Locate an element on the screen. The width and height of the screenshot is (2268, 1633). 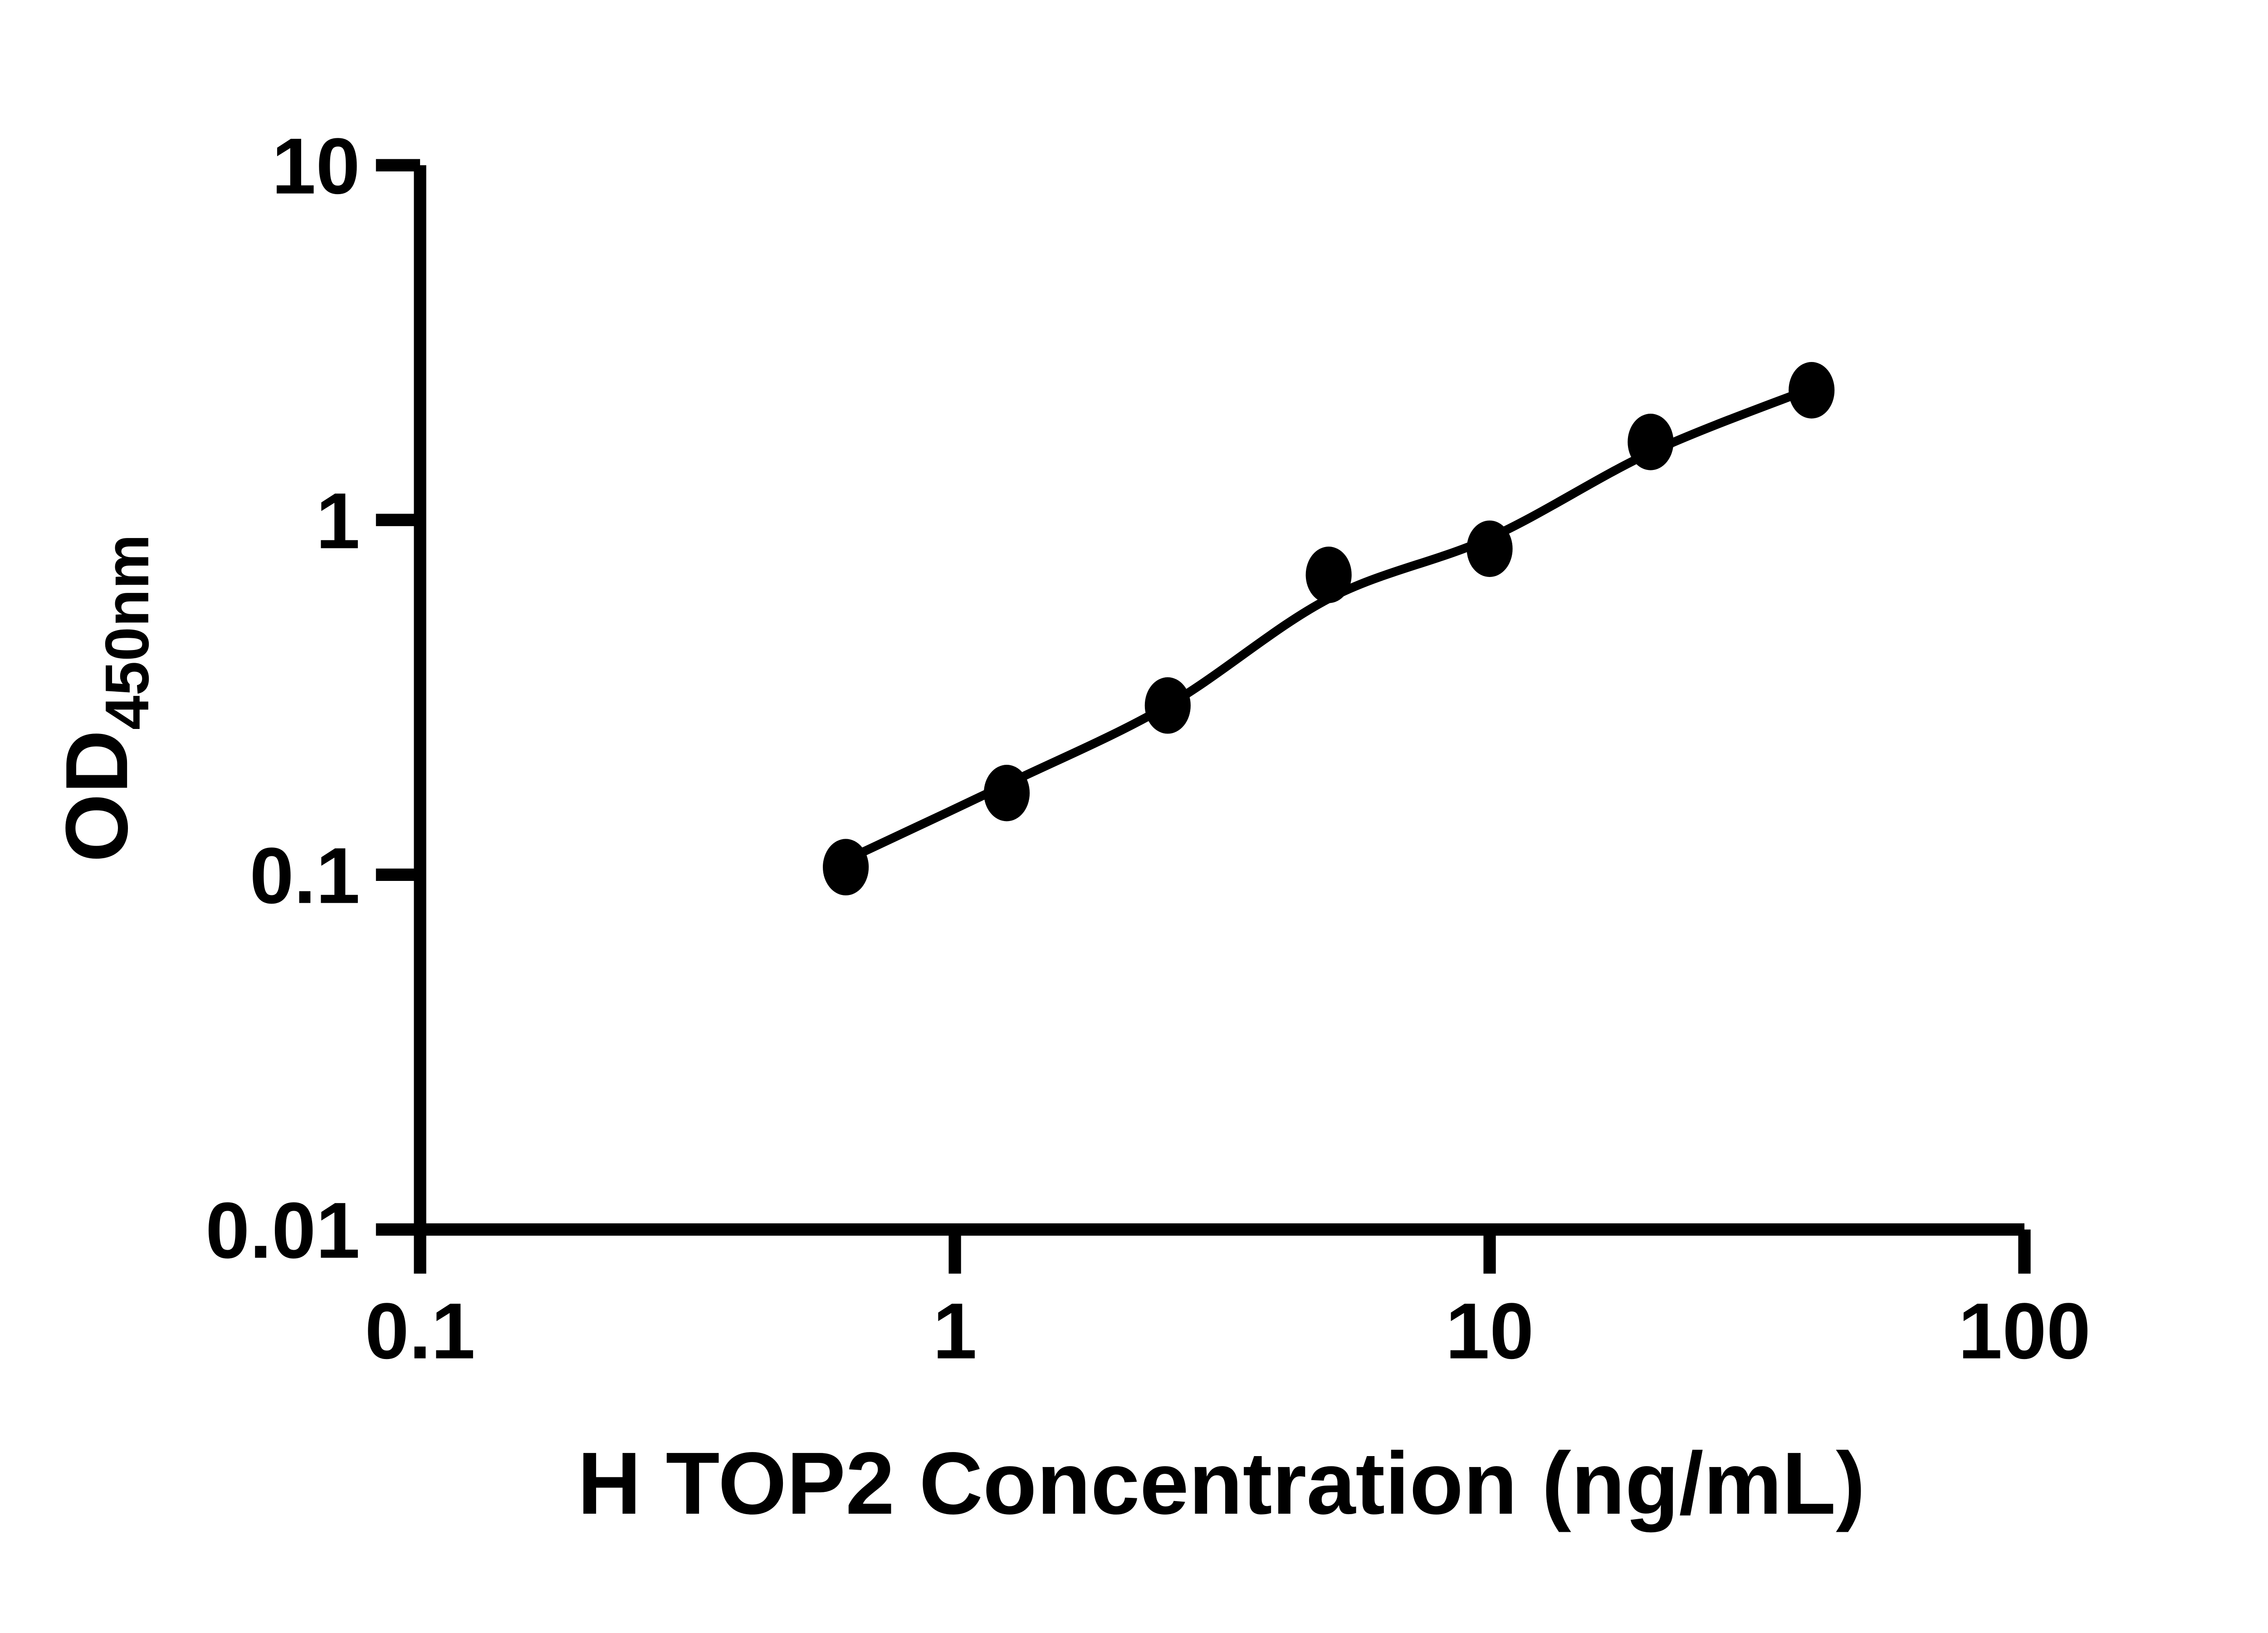
y-tick-label: 0.1 is located at coordinates (304, 875).